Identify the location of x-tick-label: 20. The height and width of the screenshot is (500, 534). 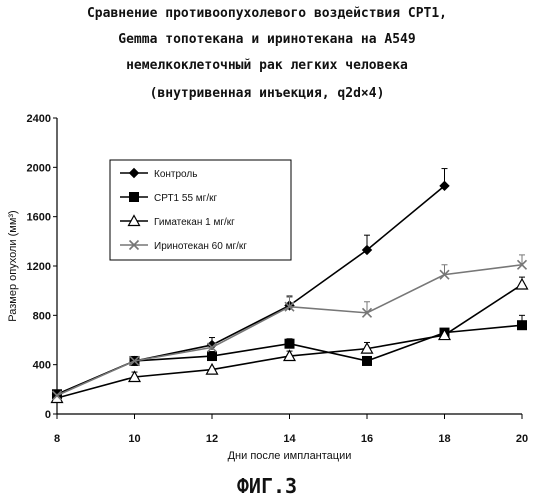
(522, 439).